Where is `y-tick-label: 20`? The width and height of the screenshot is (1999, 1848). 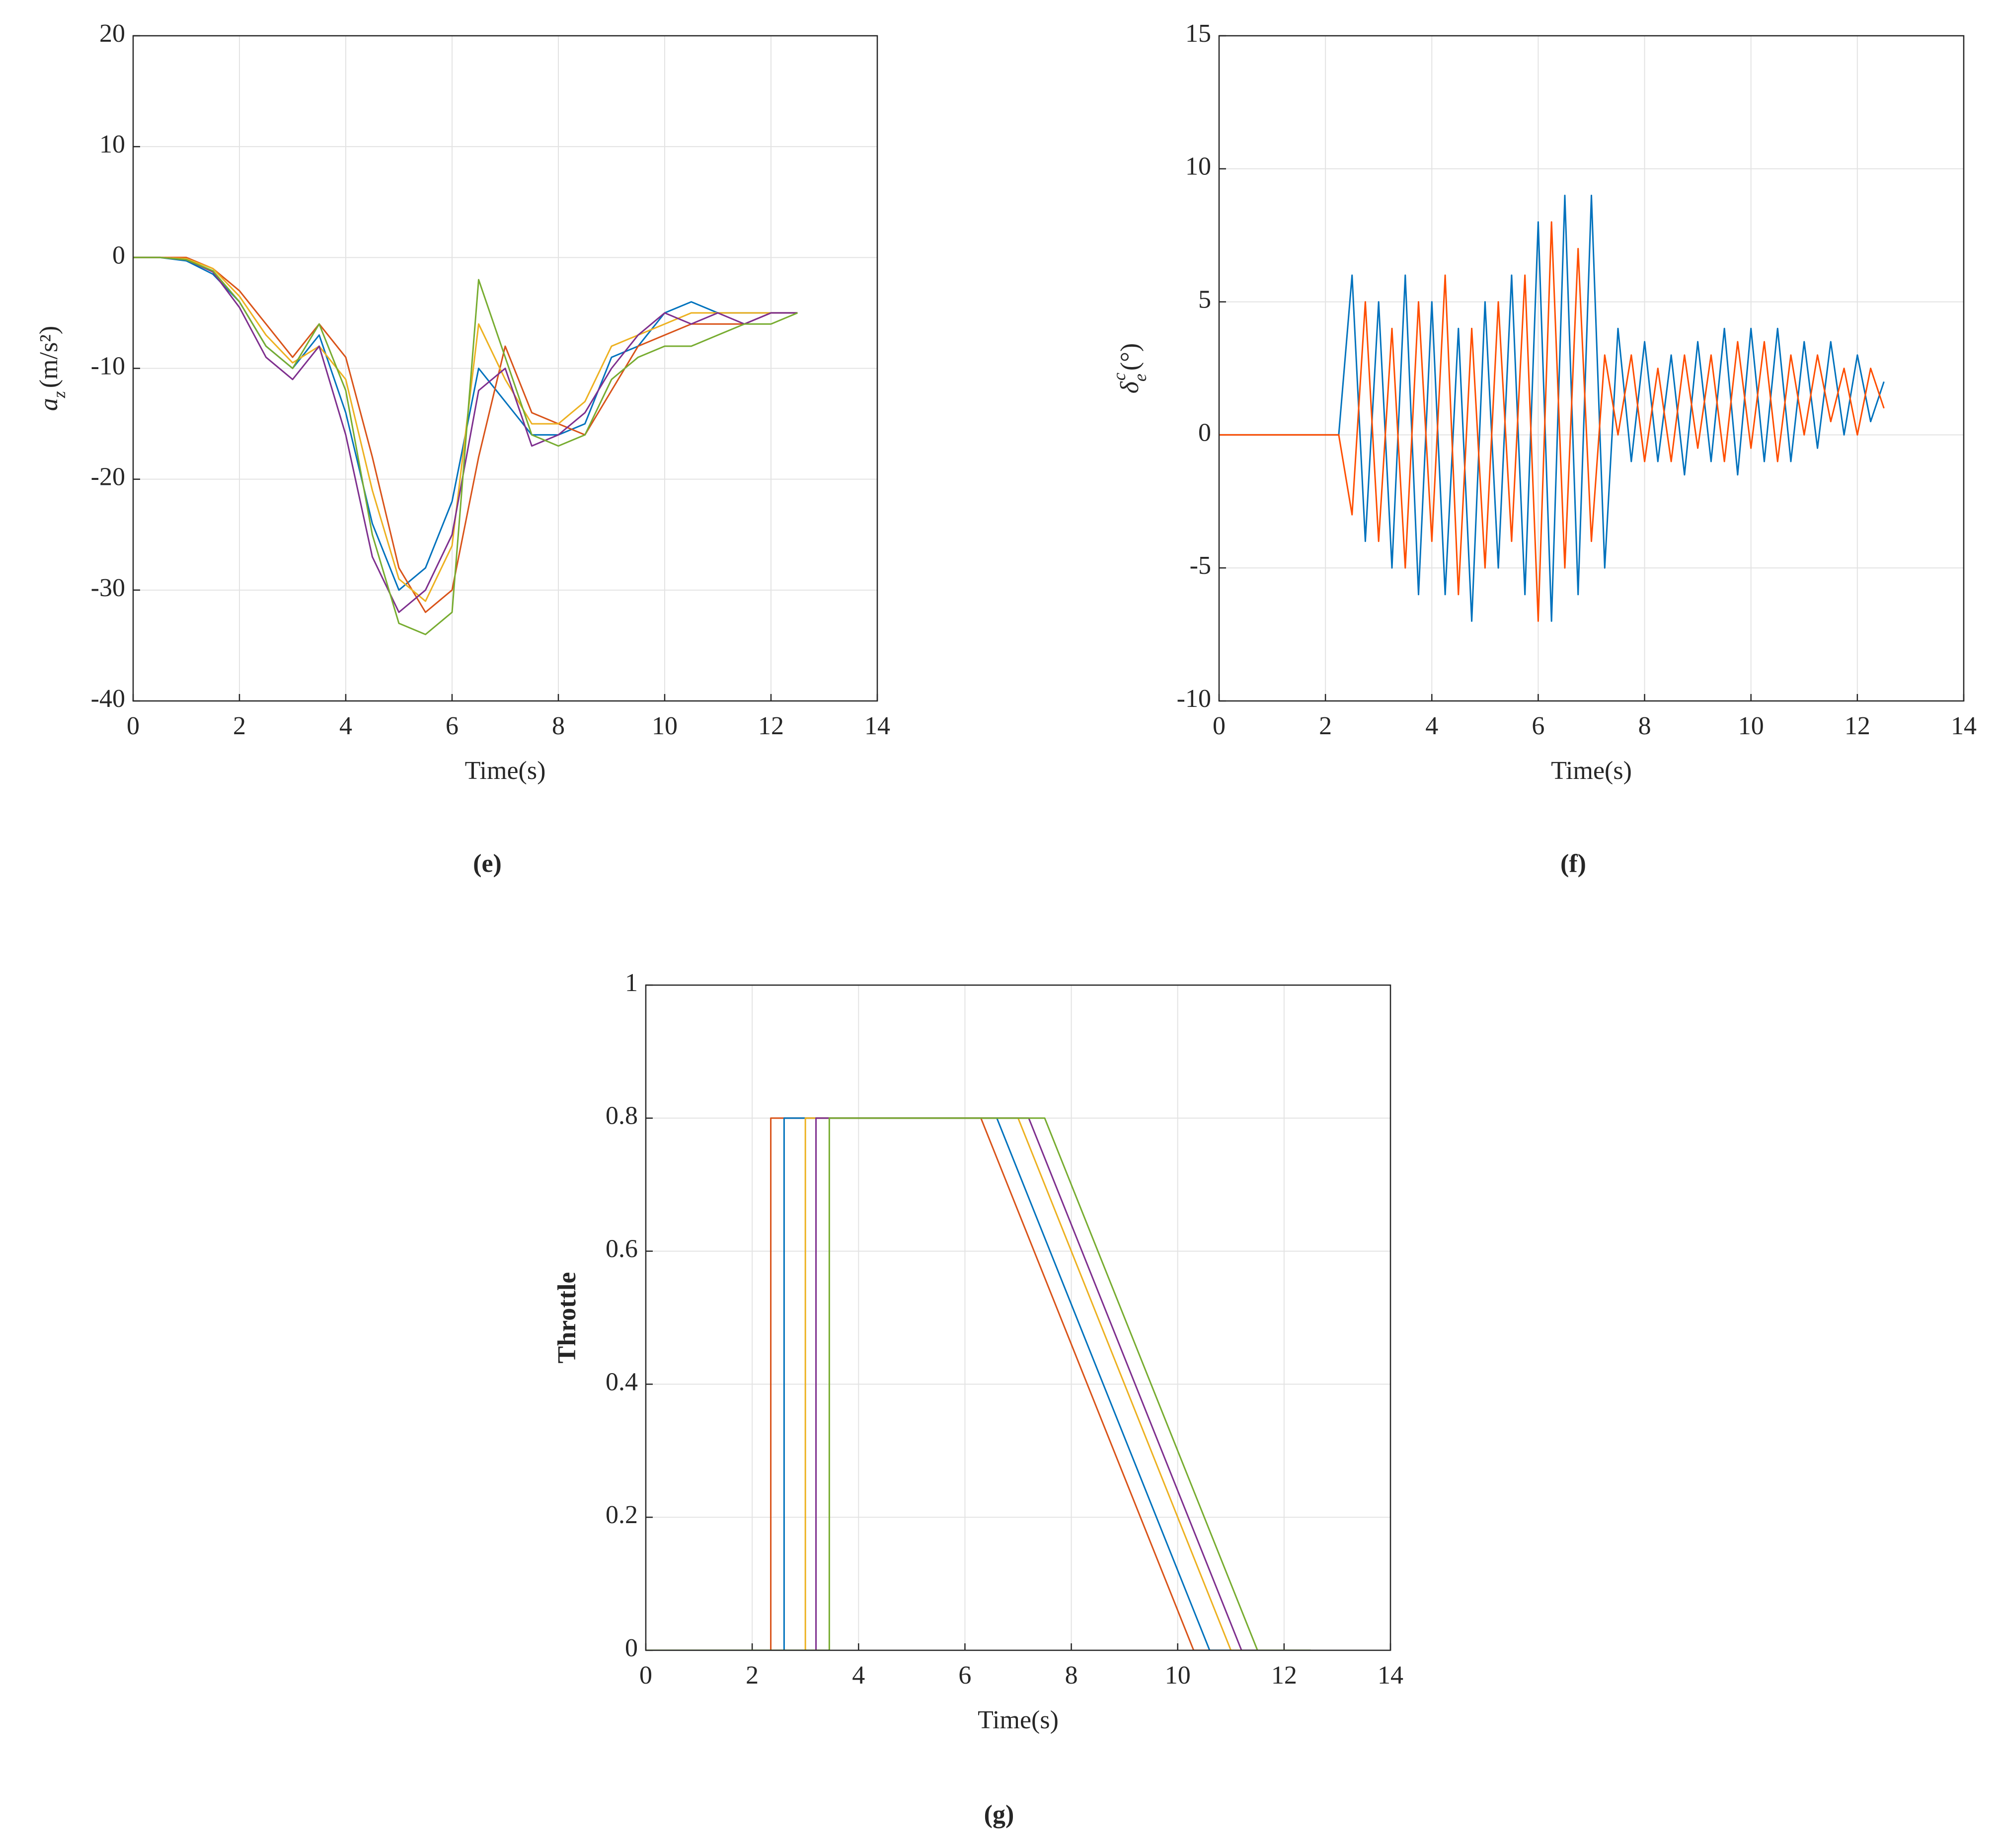
y-tick-label: 20 is located at coordinates (112, 34).